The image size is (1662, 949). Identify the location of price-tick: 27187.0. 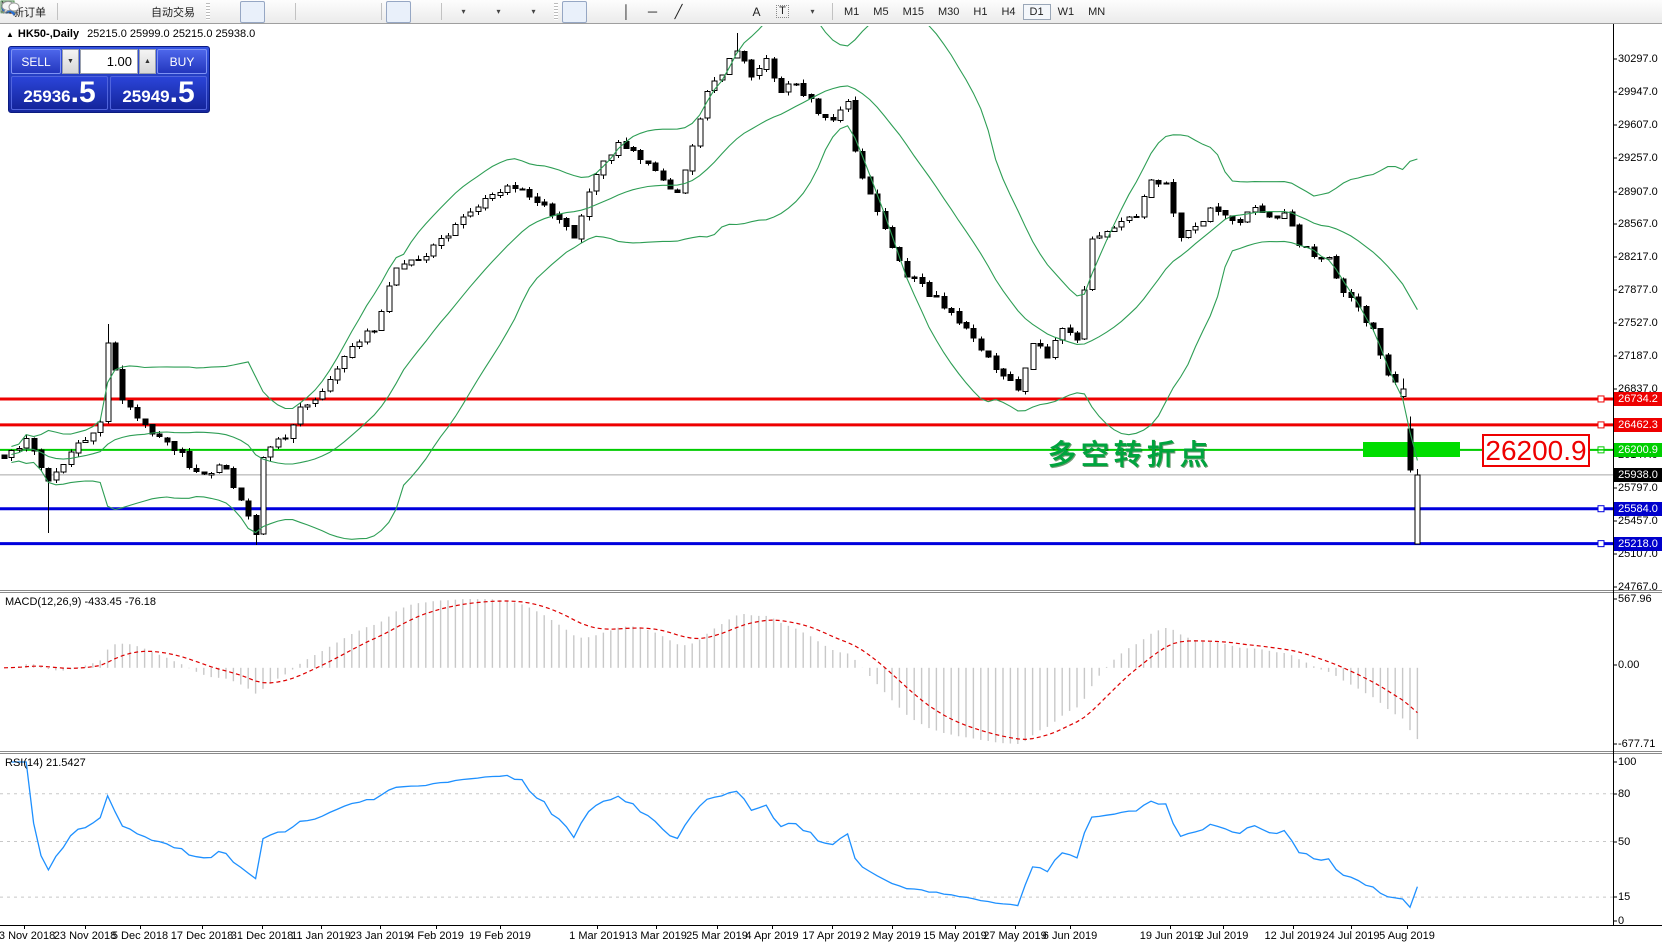
(1638, 356).